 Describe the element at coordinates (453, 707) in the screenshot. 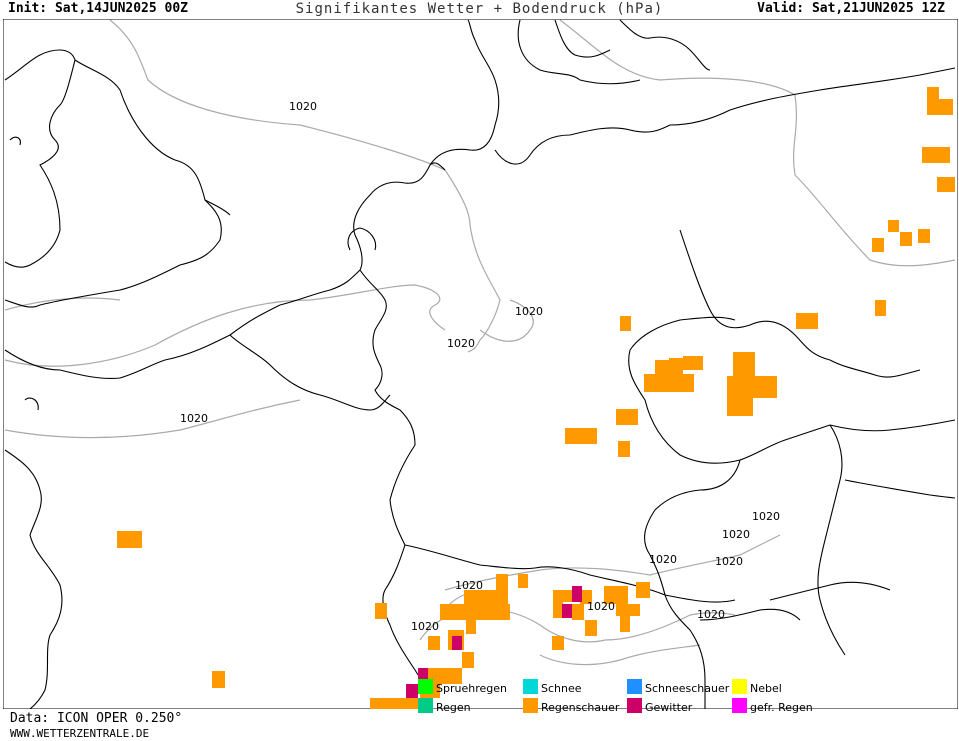

I see `legend-label-regen: Regen` at that location.